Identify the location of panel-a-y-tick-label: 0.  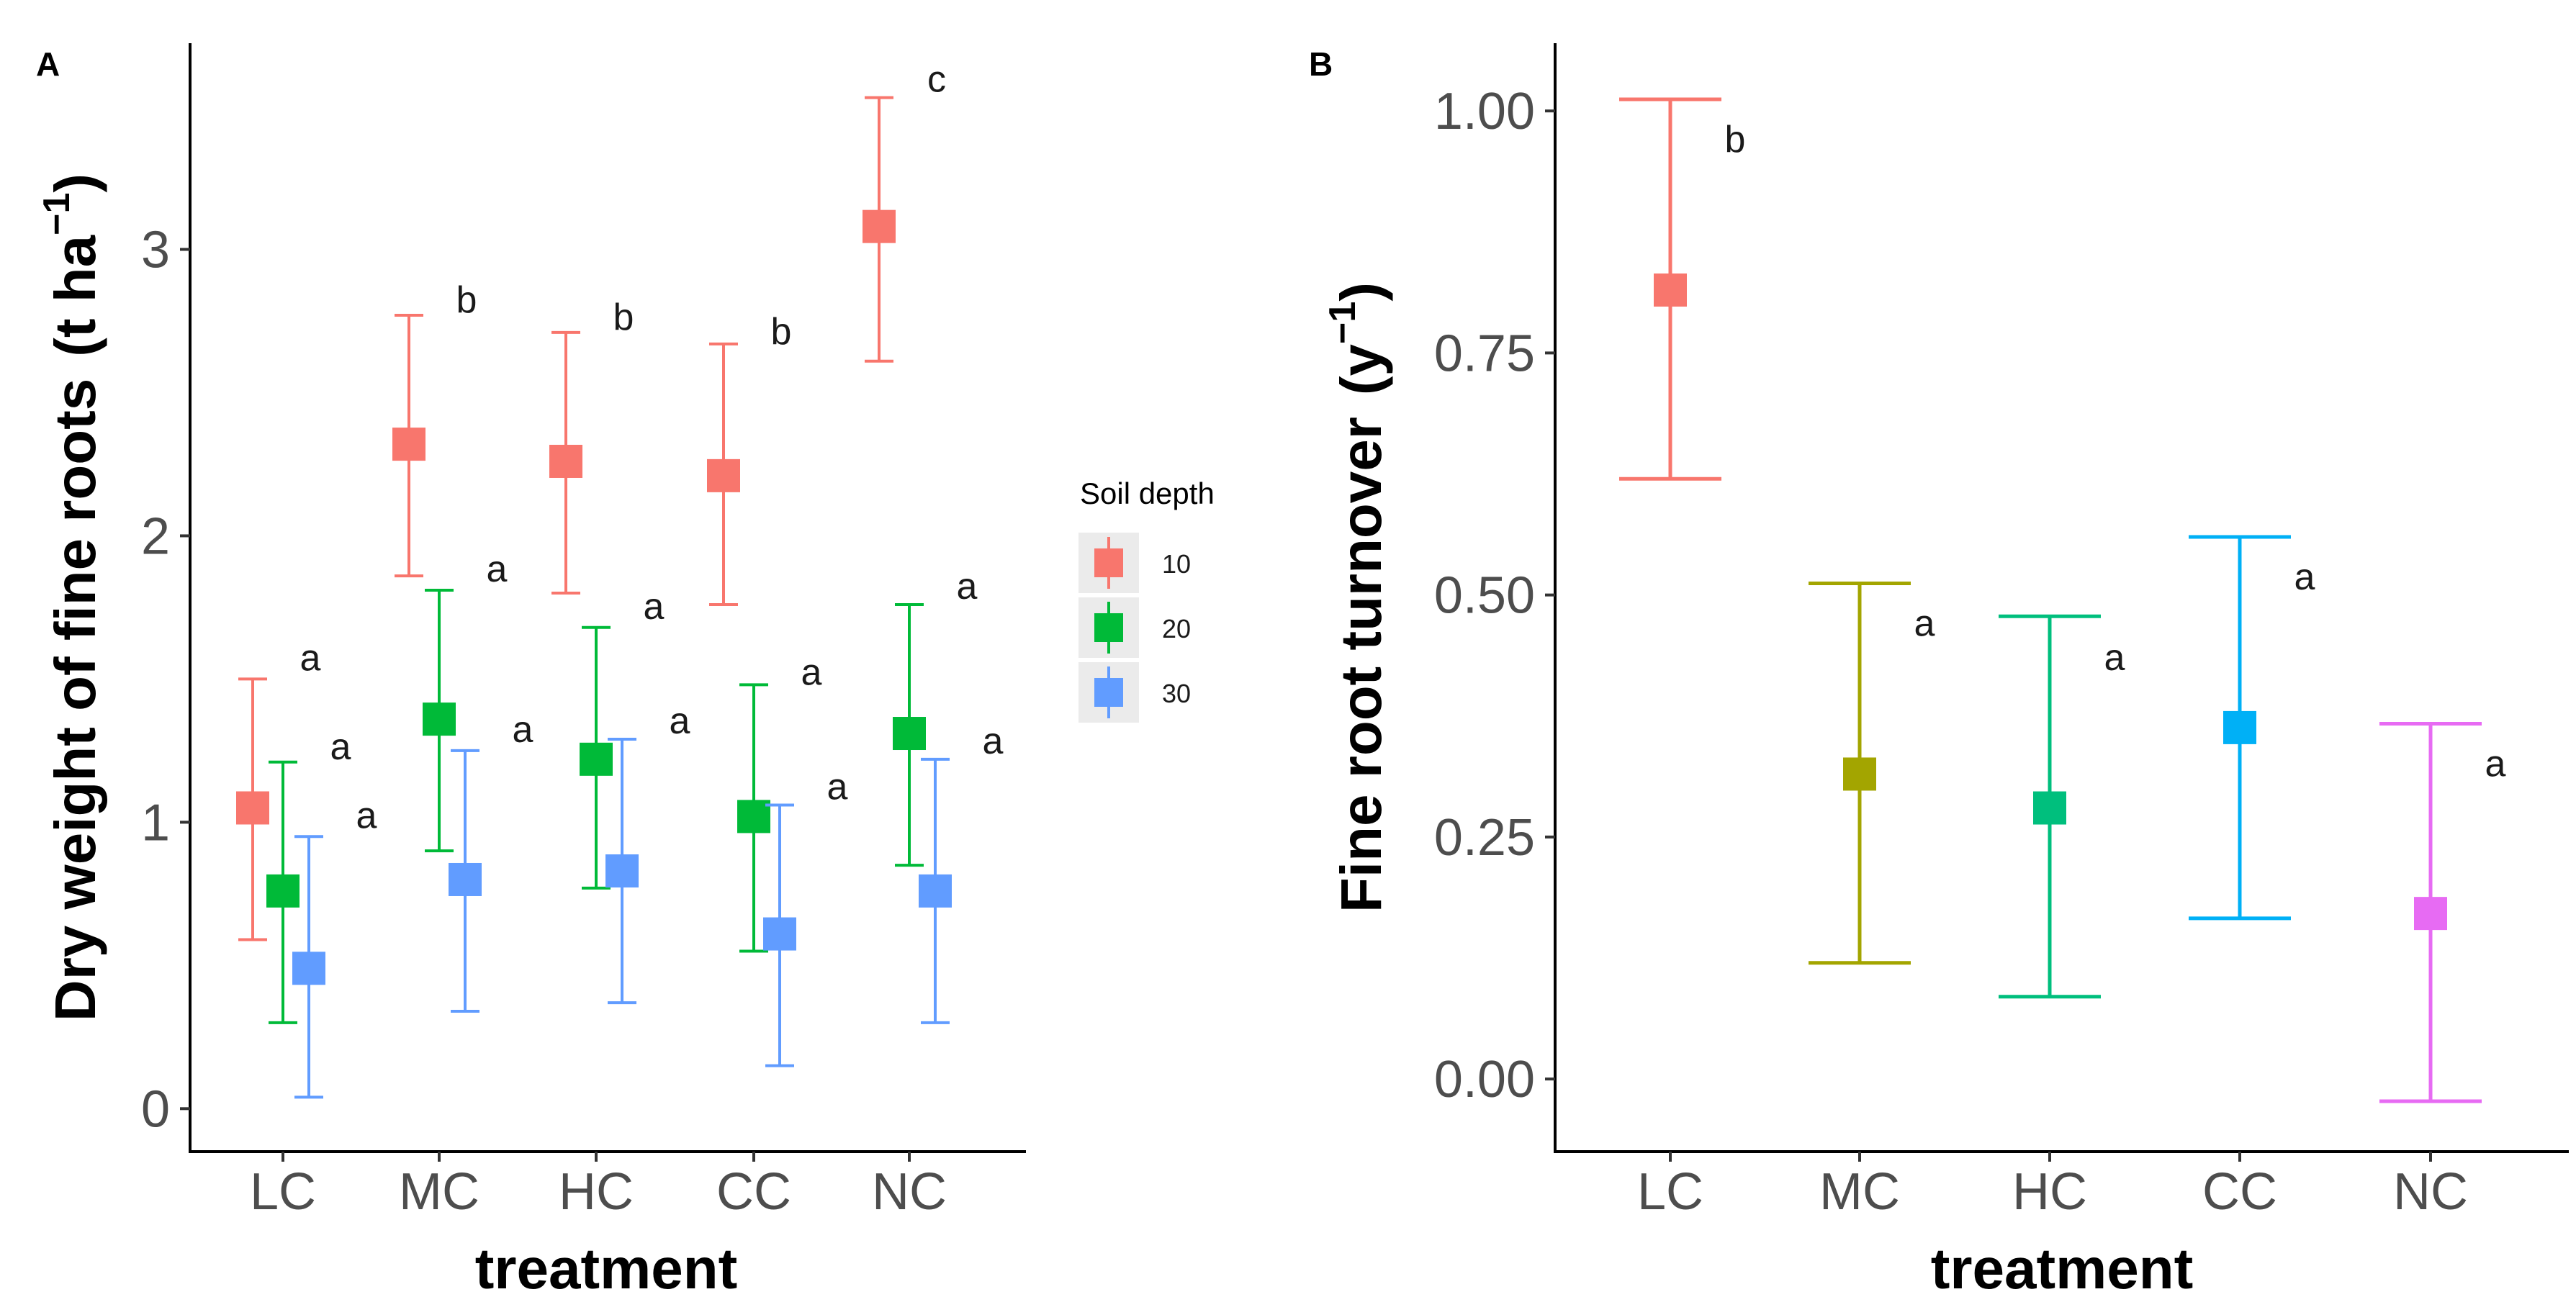
(155, 1109).